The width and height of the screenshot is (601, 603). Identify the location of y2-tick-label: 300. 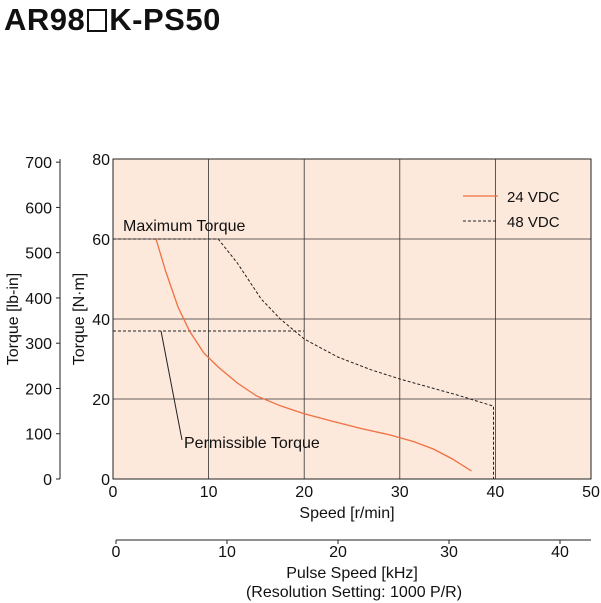
(38, 344).